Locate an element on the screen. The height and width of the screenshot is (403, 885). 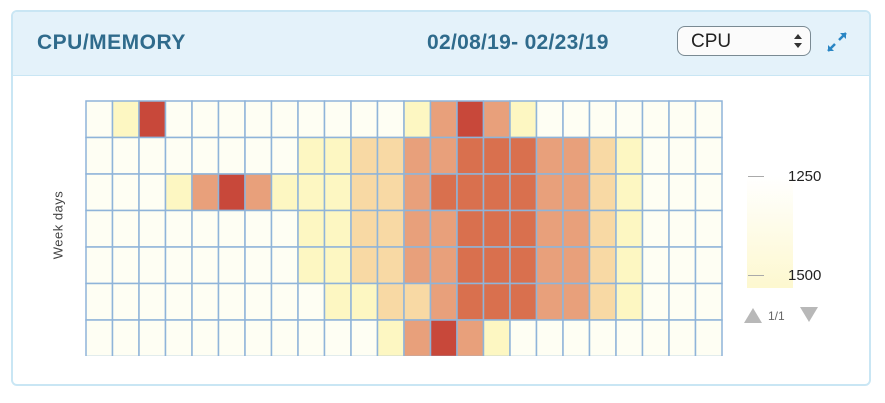
triangle-up-icon is located at coordinates (753, 315).